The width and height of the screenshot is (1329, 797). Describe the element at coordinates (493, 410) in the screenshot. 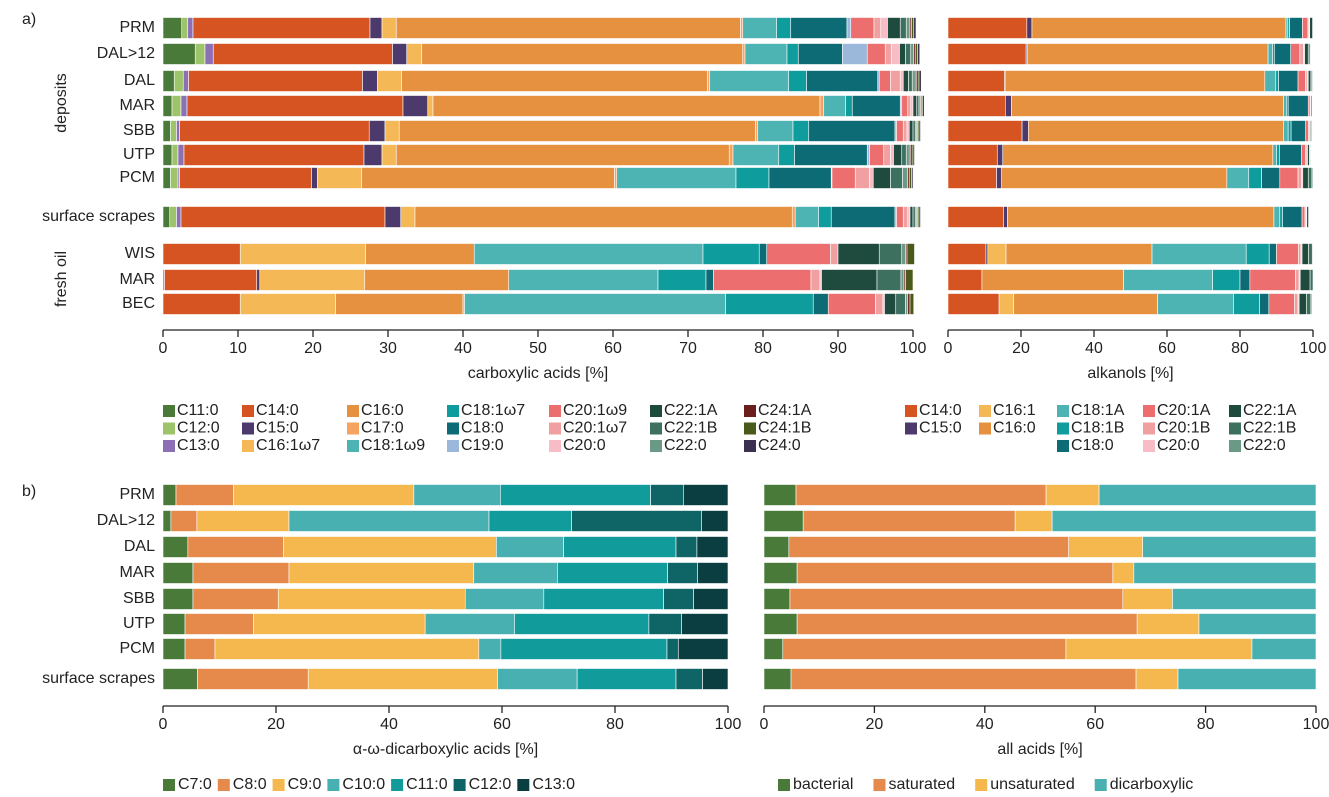

I see `legend-label: C18:1ω7` at that location.